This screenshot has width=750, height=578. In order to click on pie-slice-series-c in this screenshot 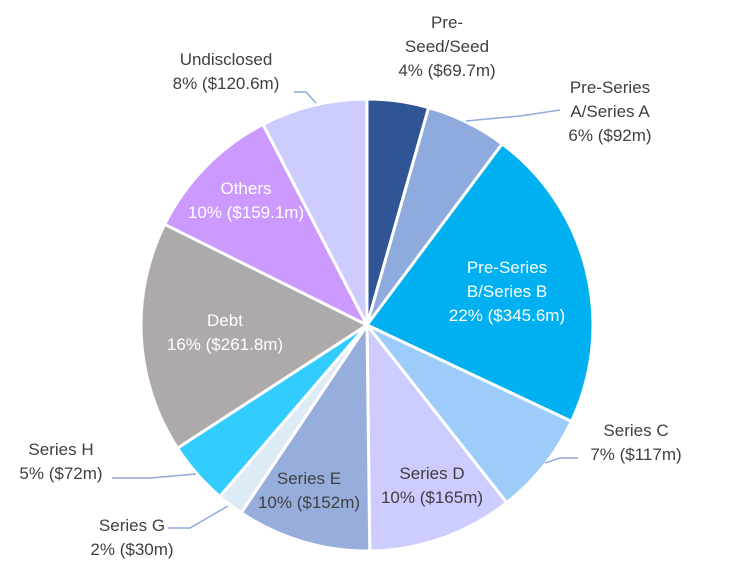, I will do `click(469, 414)`.